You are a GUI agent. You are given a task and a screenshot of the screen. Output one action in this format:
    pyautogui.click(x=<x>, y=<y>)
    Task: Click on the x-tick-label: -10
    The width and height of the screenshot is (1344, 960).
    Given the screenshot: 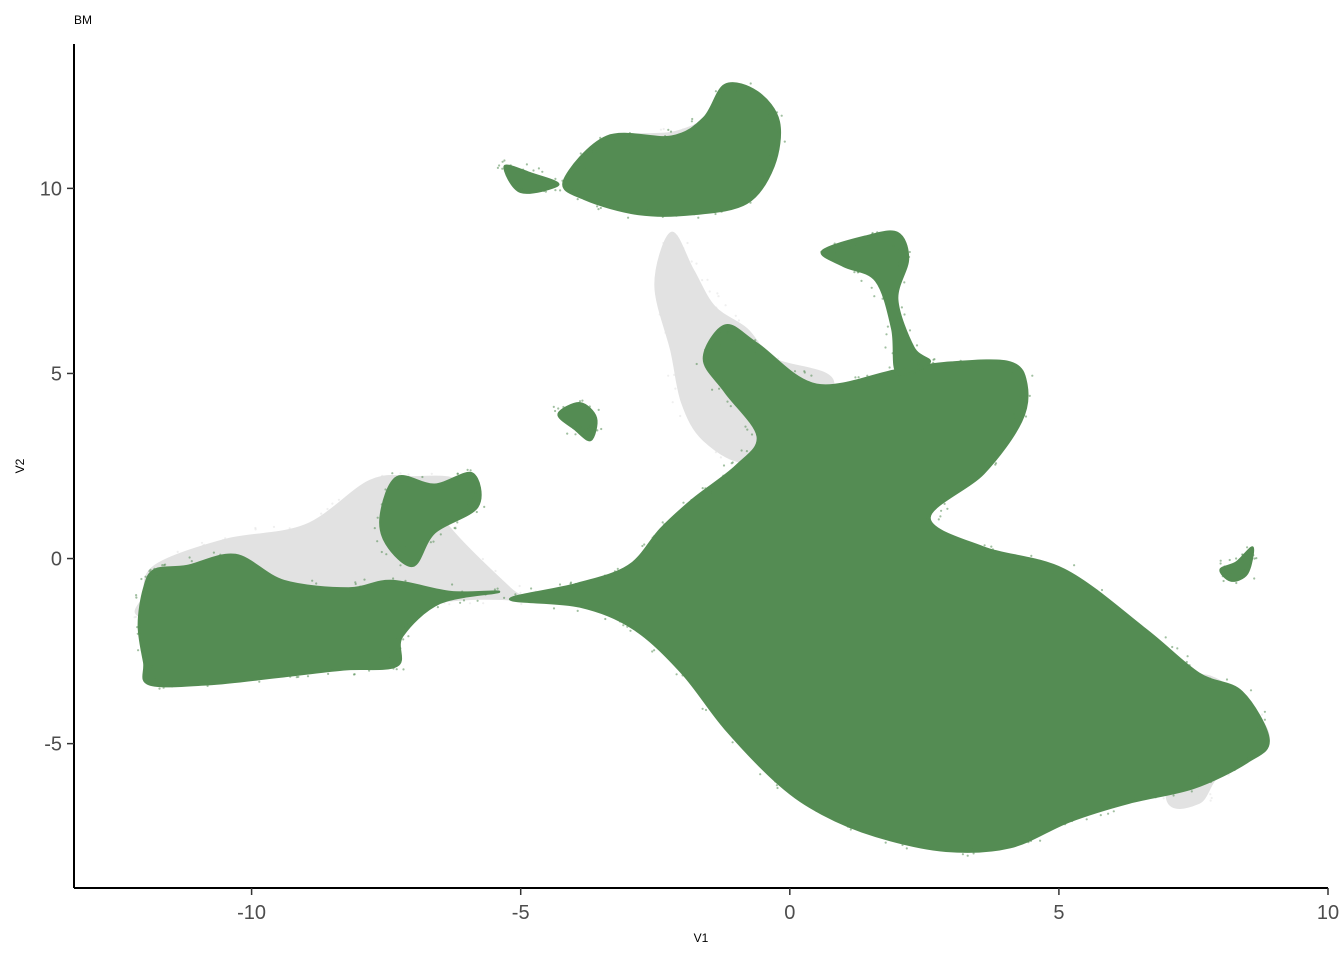 What is the action you would take?
    pyautogui.click(x=251, y=913)
    